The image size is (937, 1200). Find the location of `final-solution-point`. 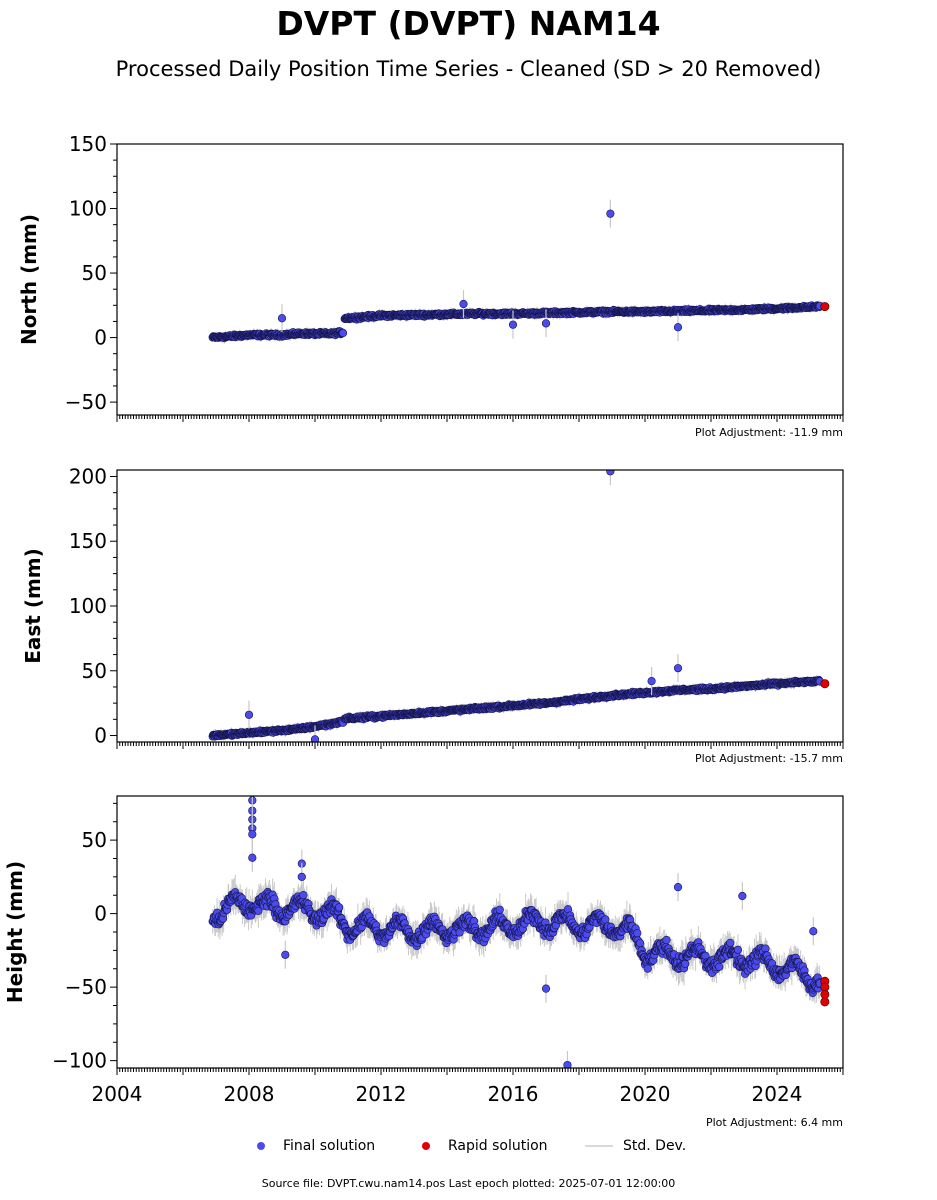

final-solution-point is located at coordinates (343, 333).